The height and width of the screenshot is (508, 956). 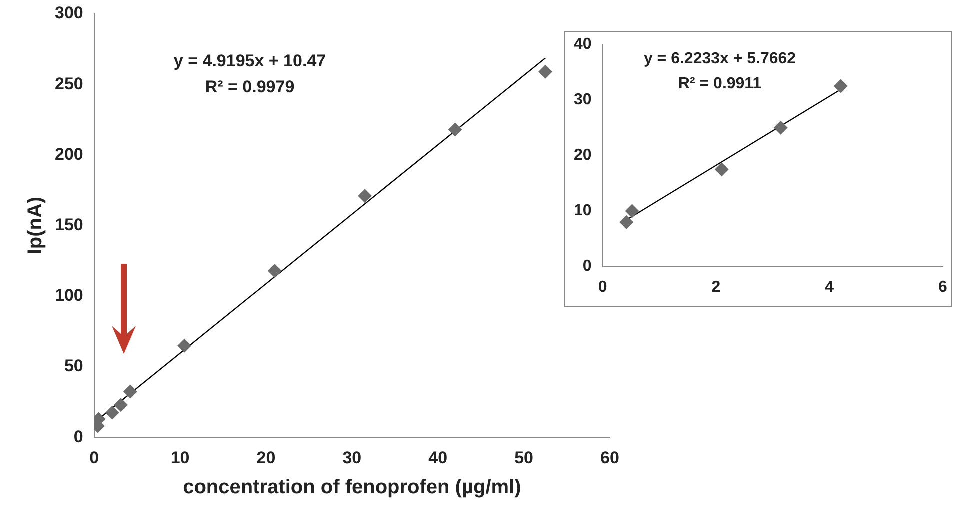 What do you see at coordinates (69, 154) in the screenshot?
I see `y-tick-label: 200` at bounding box center [69, 154].